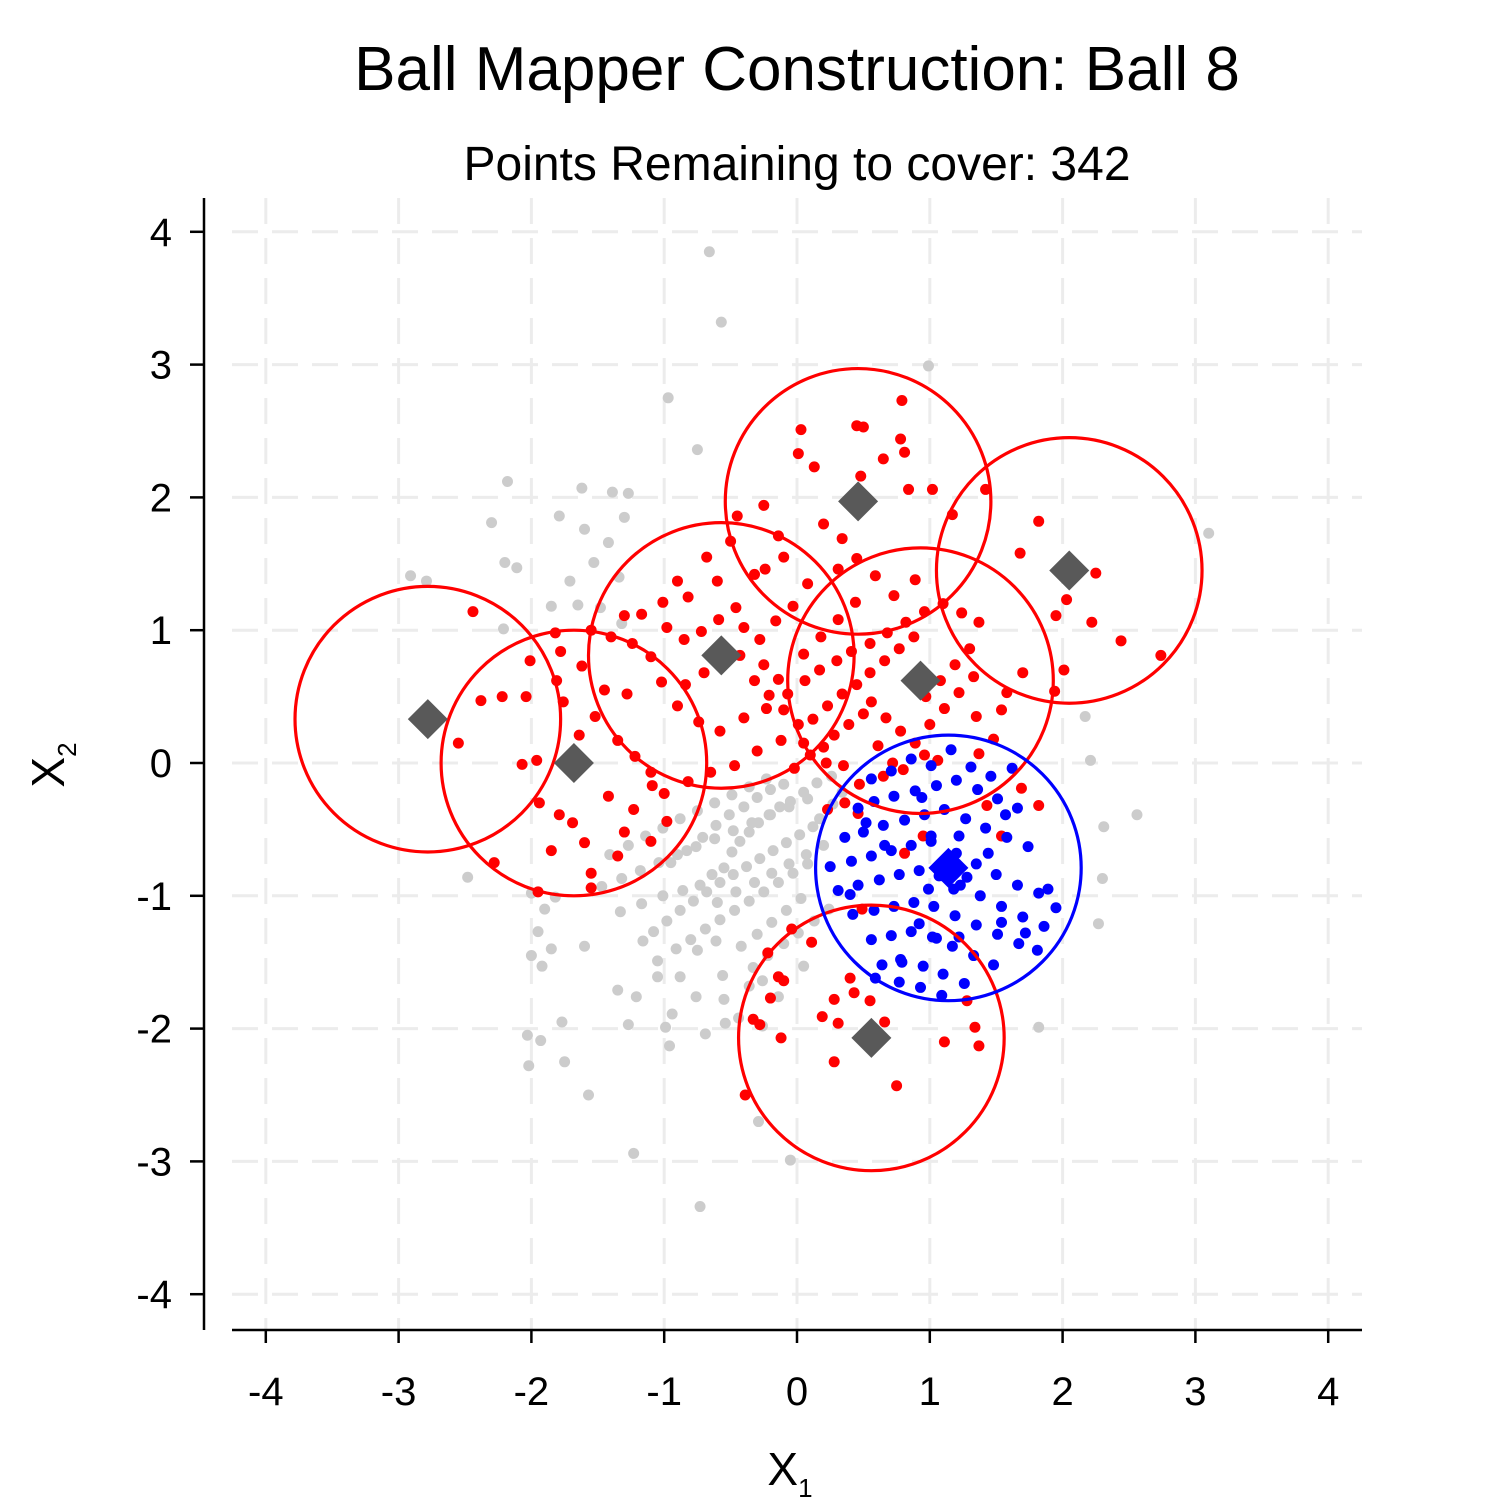 Image resolution: width=1500 pixels, height=1509 pixels. I want to click on x-tick-label: 3, so click(1195, 1392).